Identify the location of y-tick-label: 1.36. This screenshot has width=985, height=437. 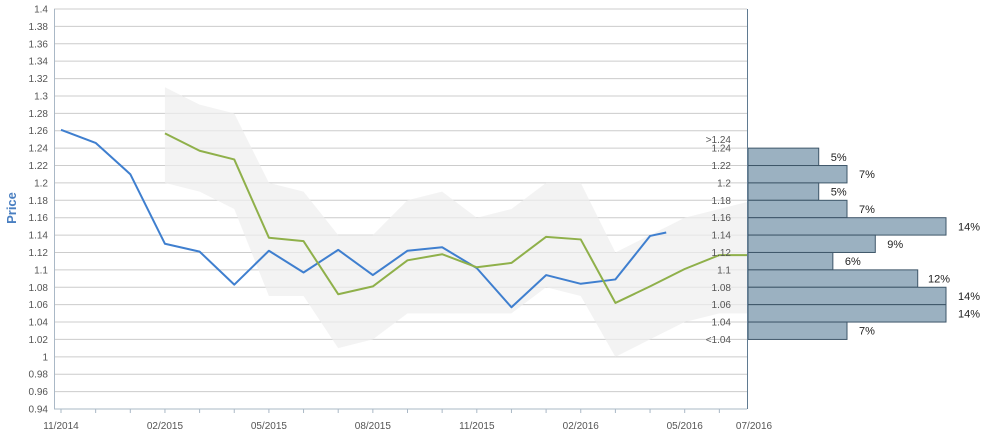
(39, 44).